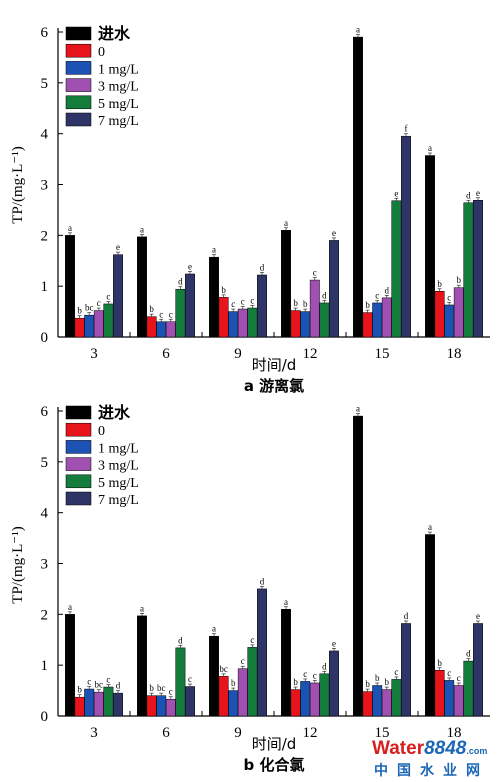 Image resolution: width=499 pixels, height=782 pixels. I want to click on x-tick-label: 18, so click(454, 354).